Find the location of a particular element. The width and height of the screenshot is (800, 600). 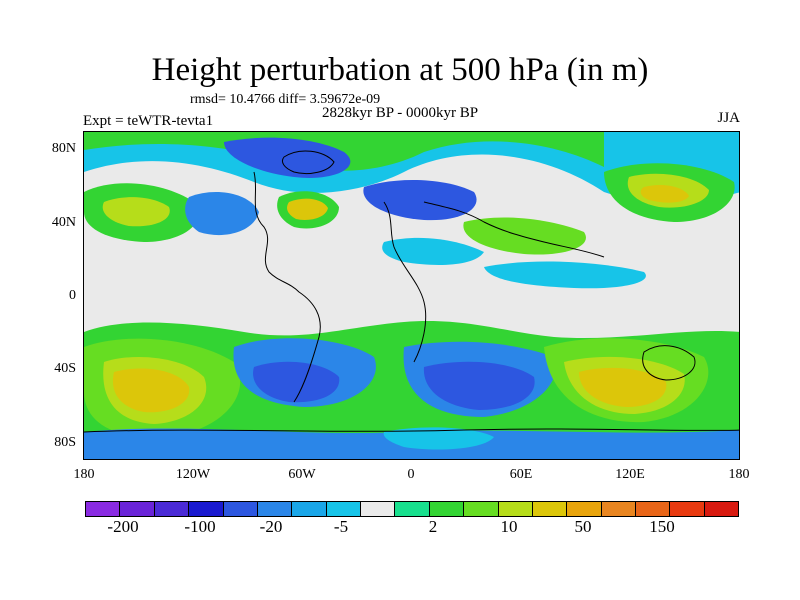

colorbar-label: 2 is located at coordinates (433, 526).